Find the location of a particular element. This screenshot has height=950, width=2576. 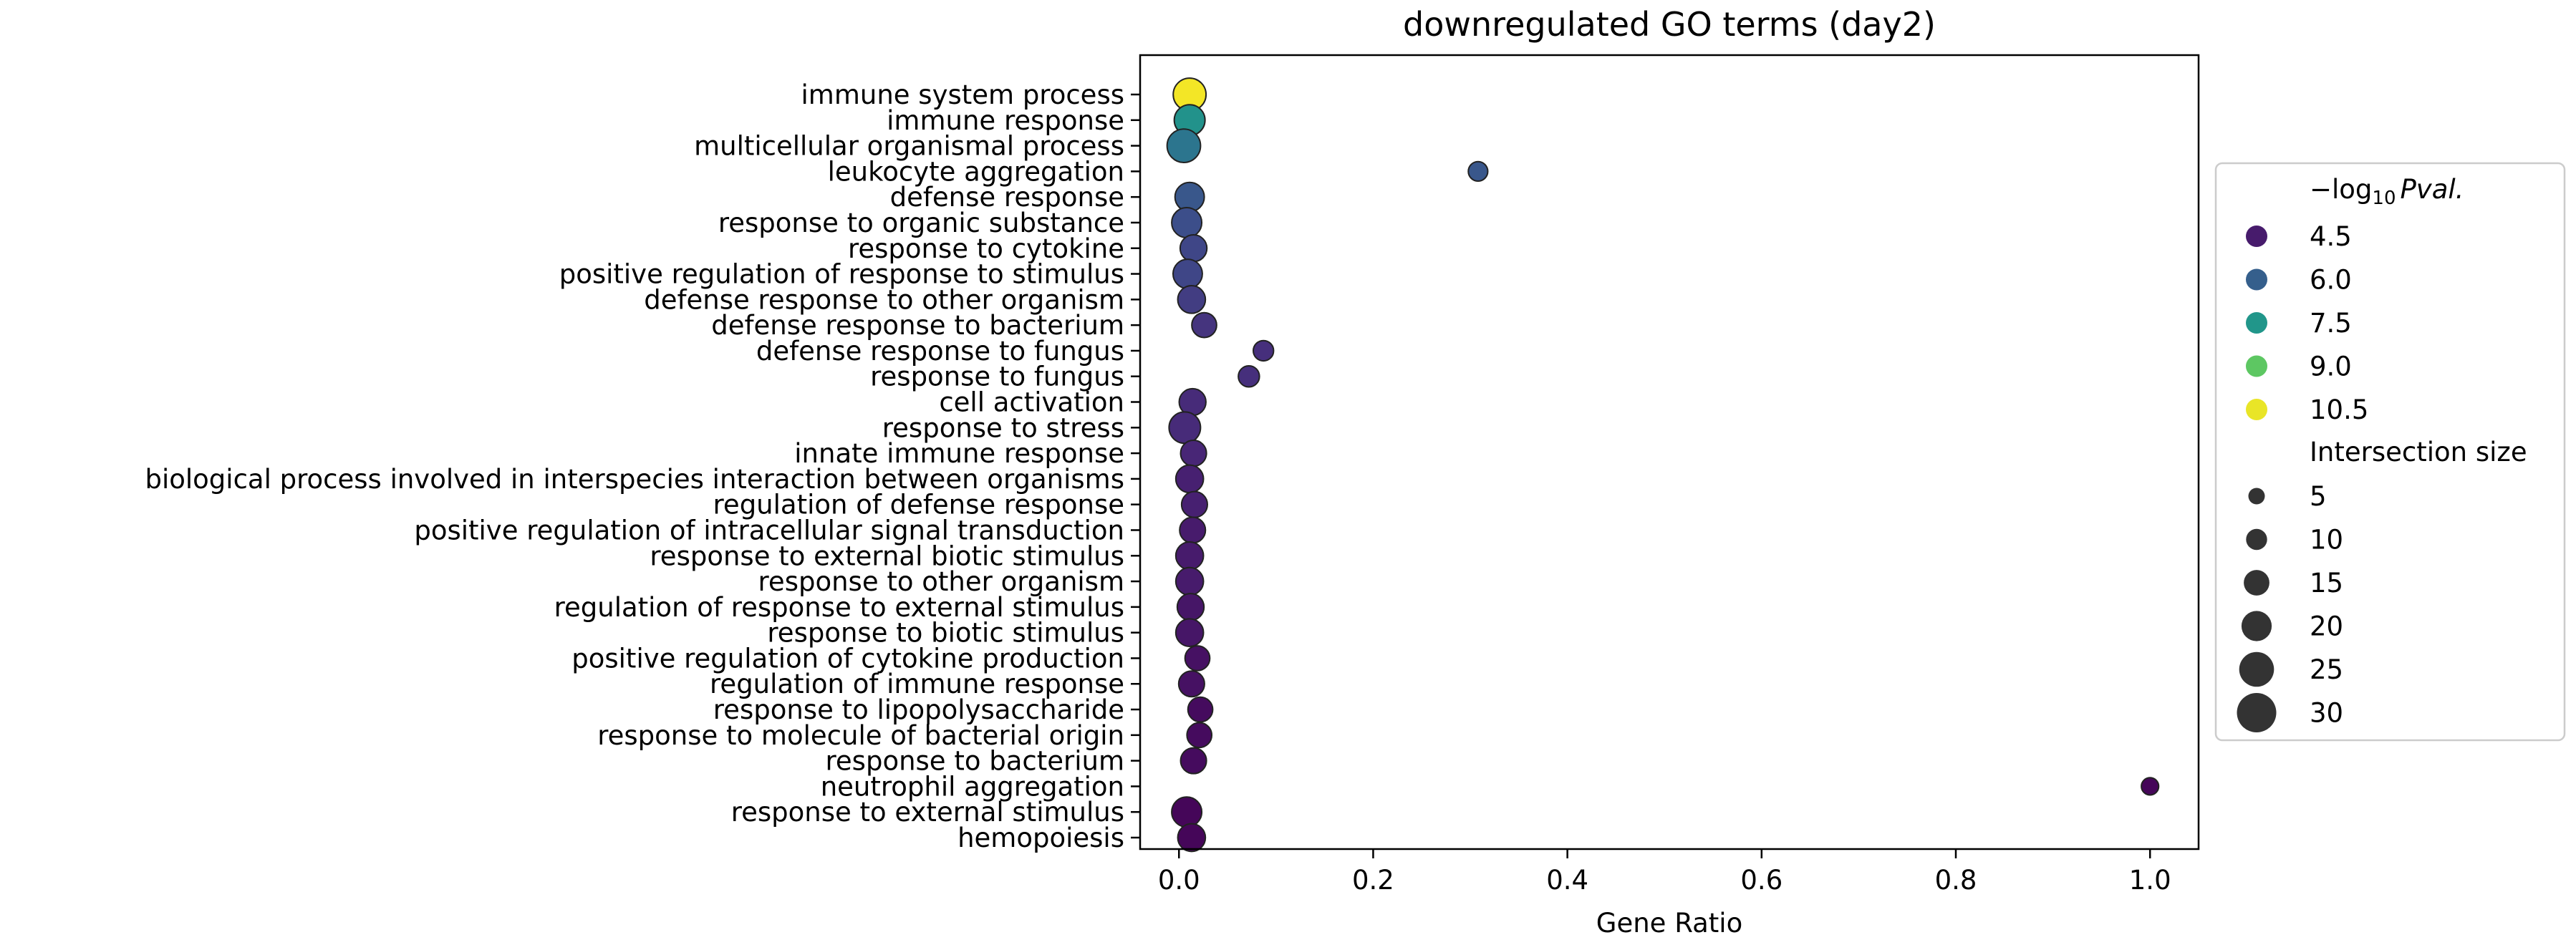

category-label: response to other organism is located at coordinates (941, 581).